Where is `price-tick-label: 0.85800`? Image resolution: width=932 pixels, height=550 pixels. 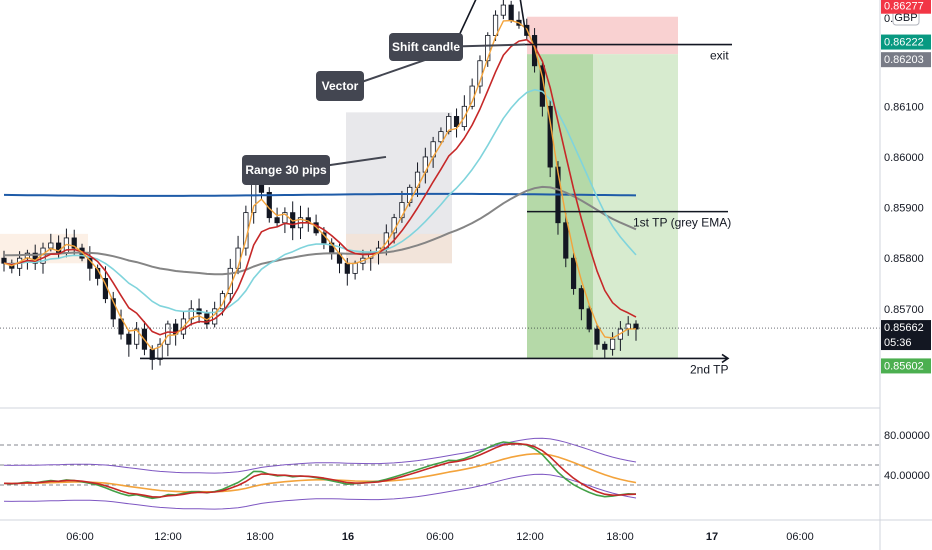 price-tick-label: 0.85800 is located at coordinates (904, 259).